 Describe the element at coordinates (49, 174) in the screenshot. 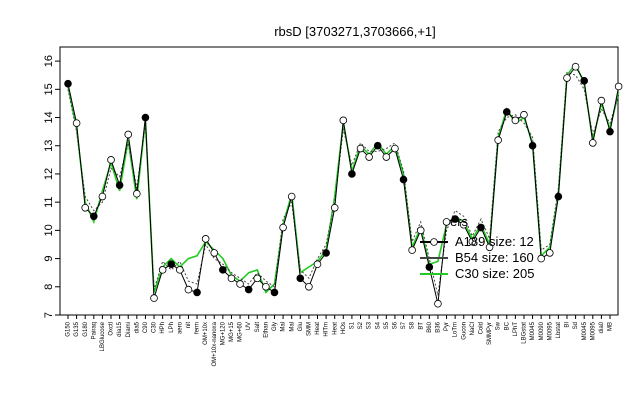

I see `y-tick-label: 12` at that location.